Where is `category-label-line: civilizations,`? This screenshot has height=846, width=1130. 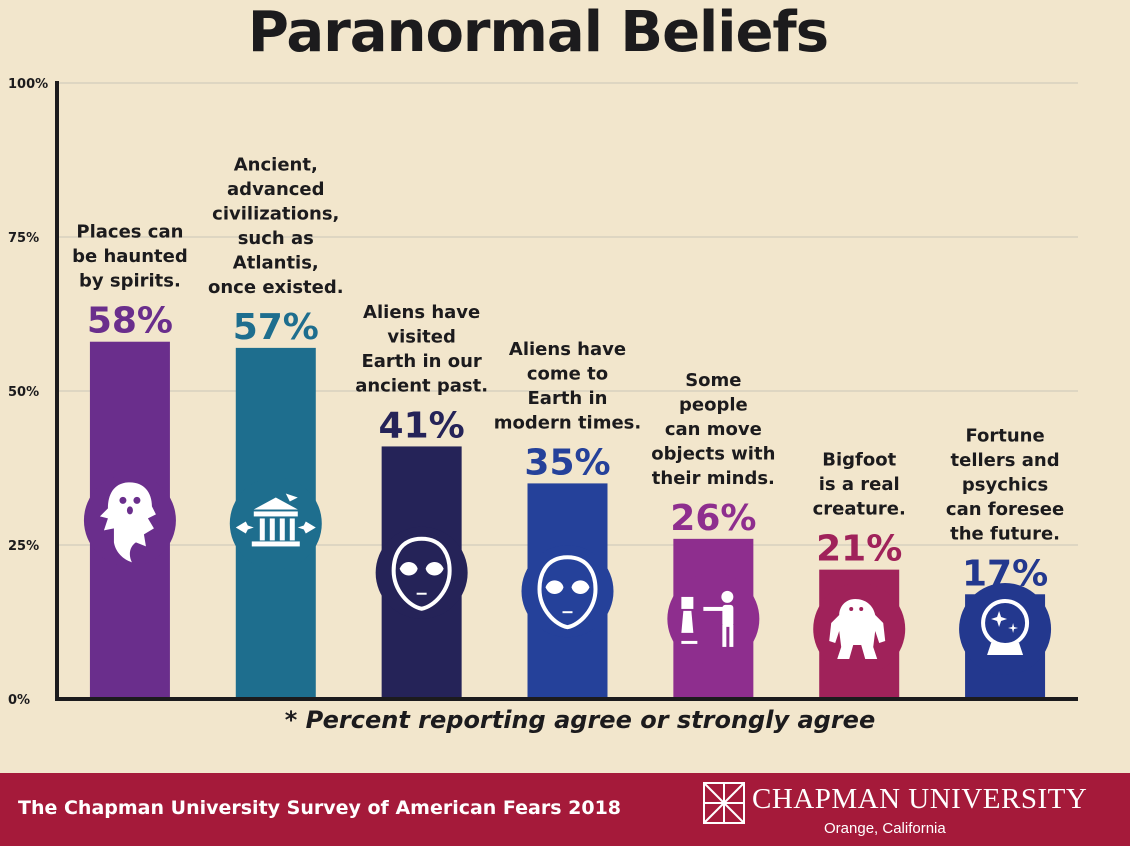 category-label-line: civilizations, is located at coordinates (275, 213).